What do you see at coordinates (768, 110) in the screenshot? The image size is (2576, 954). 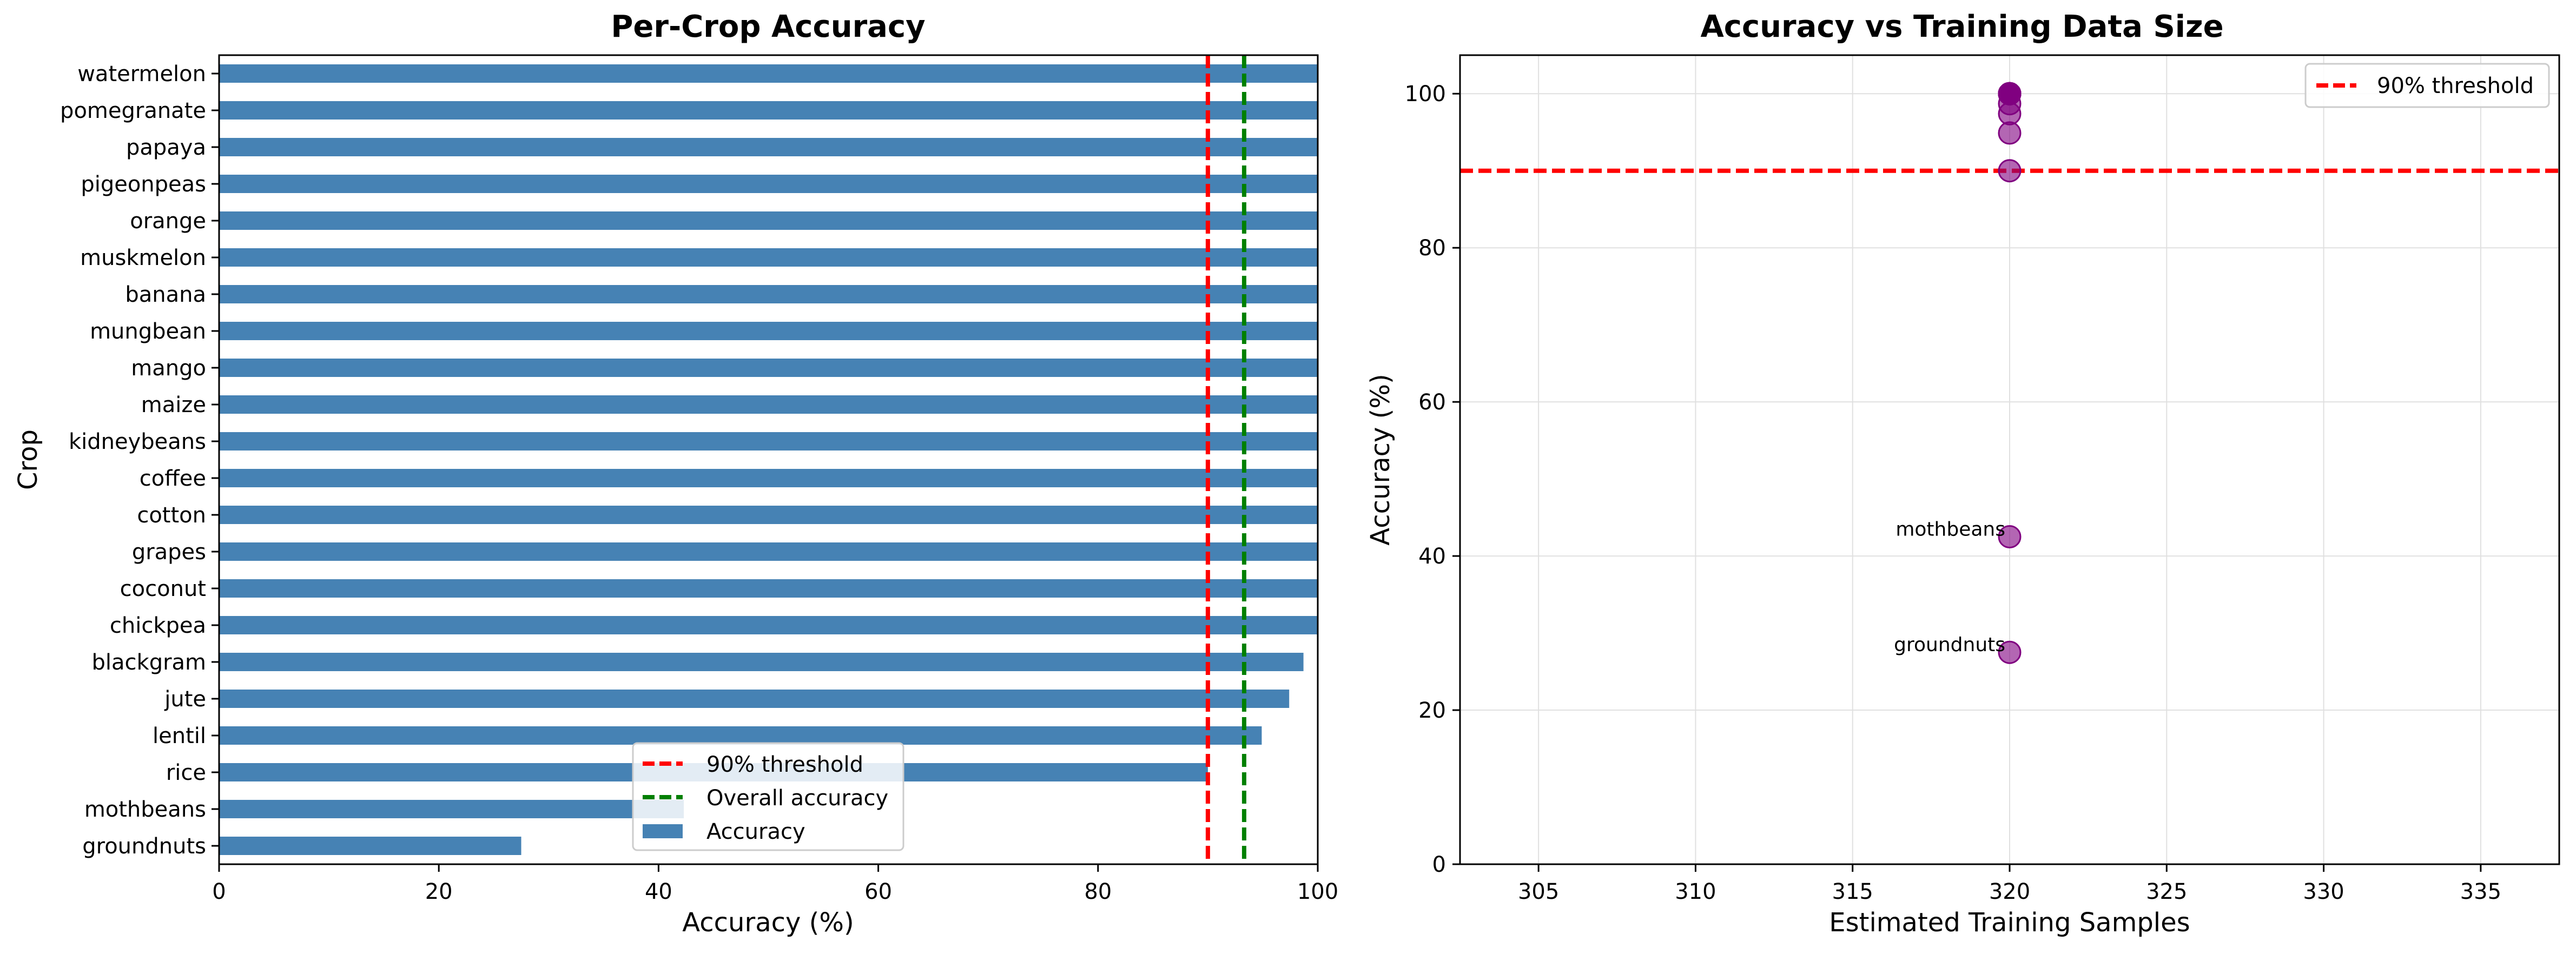 I see `bar-pomegranate` at bounding box center [768, 110].